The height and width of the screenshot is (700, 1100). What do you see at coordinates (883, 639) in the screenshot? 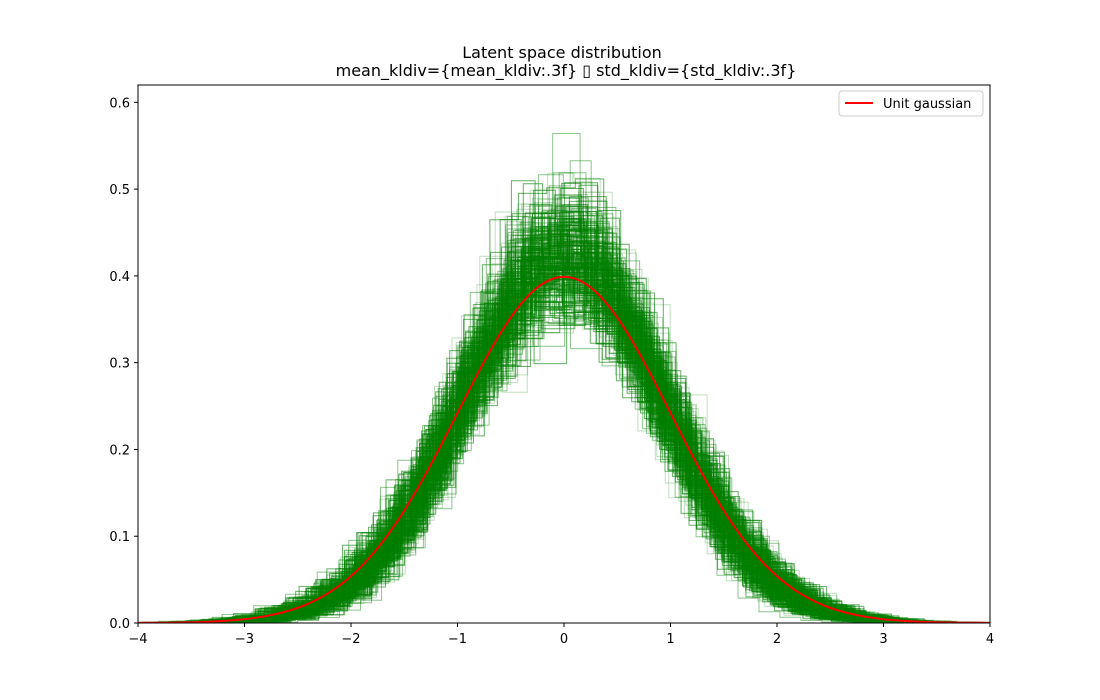
I see `x-tick-label: 3` at bounding box center [883, 639].